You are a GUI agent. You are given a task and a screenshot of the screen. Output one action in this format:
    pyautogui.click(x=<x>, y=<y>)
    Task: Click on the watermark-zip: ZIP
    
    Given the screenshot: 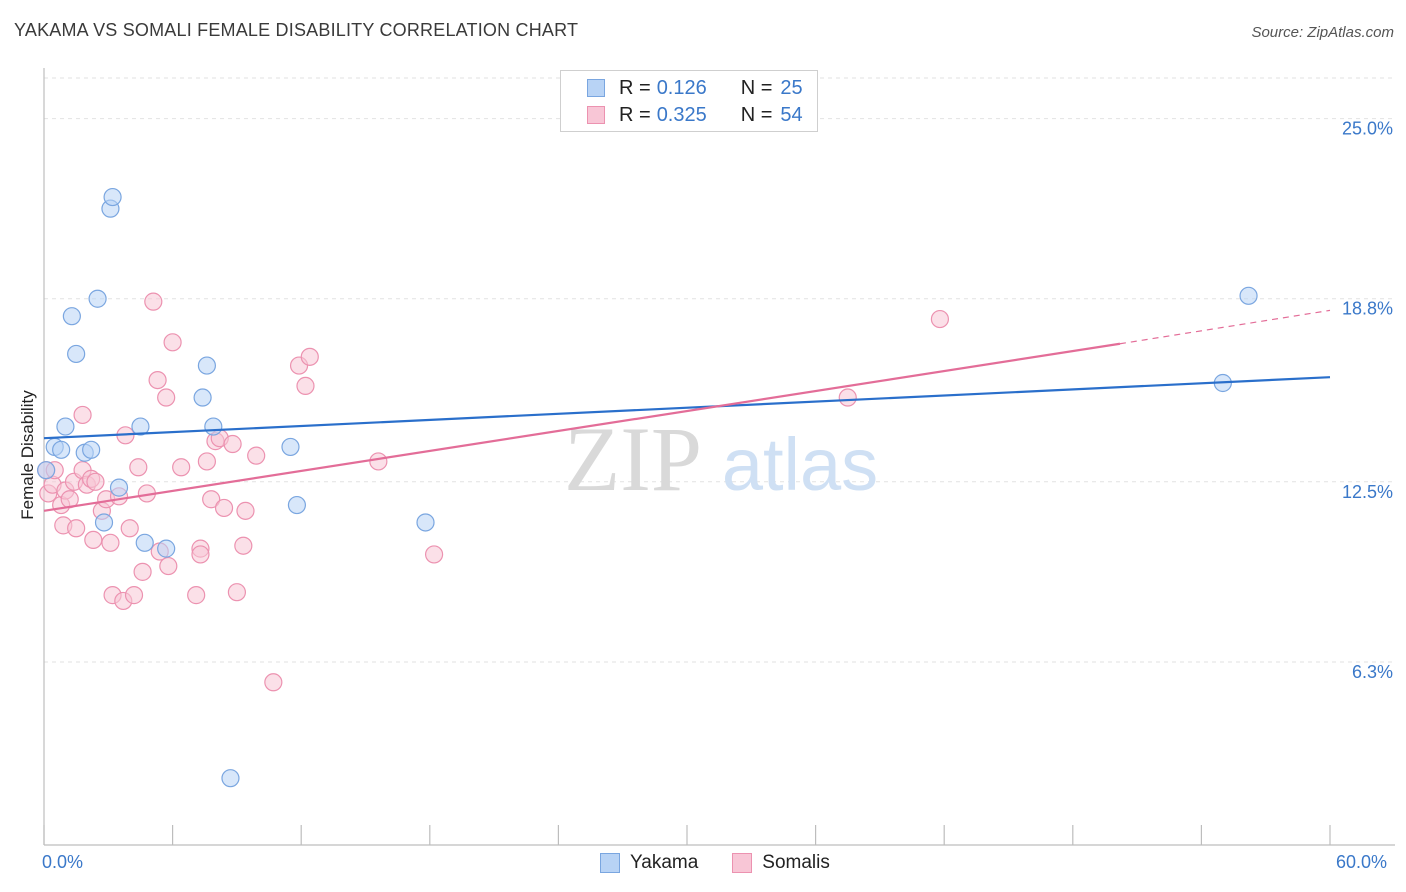 What is the action you would take?
    pyautogui.click(x=633, y=459)
    